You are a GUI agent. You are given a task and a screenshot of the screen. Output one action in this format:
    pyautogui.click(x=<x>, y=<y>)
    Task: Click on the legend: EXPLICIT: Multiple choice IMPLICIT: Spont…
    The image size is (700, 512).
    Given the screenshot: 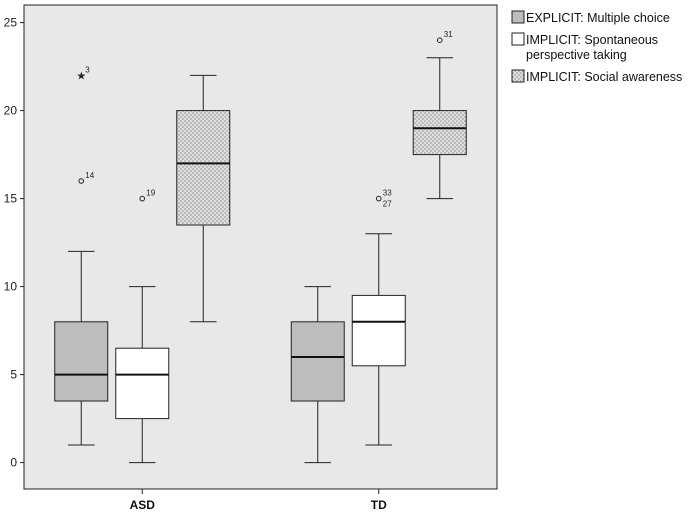 What is the action you would take?
    pyautogui.click(x=596, y=47)
    